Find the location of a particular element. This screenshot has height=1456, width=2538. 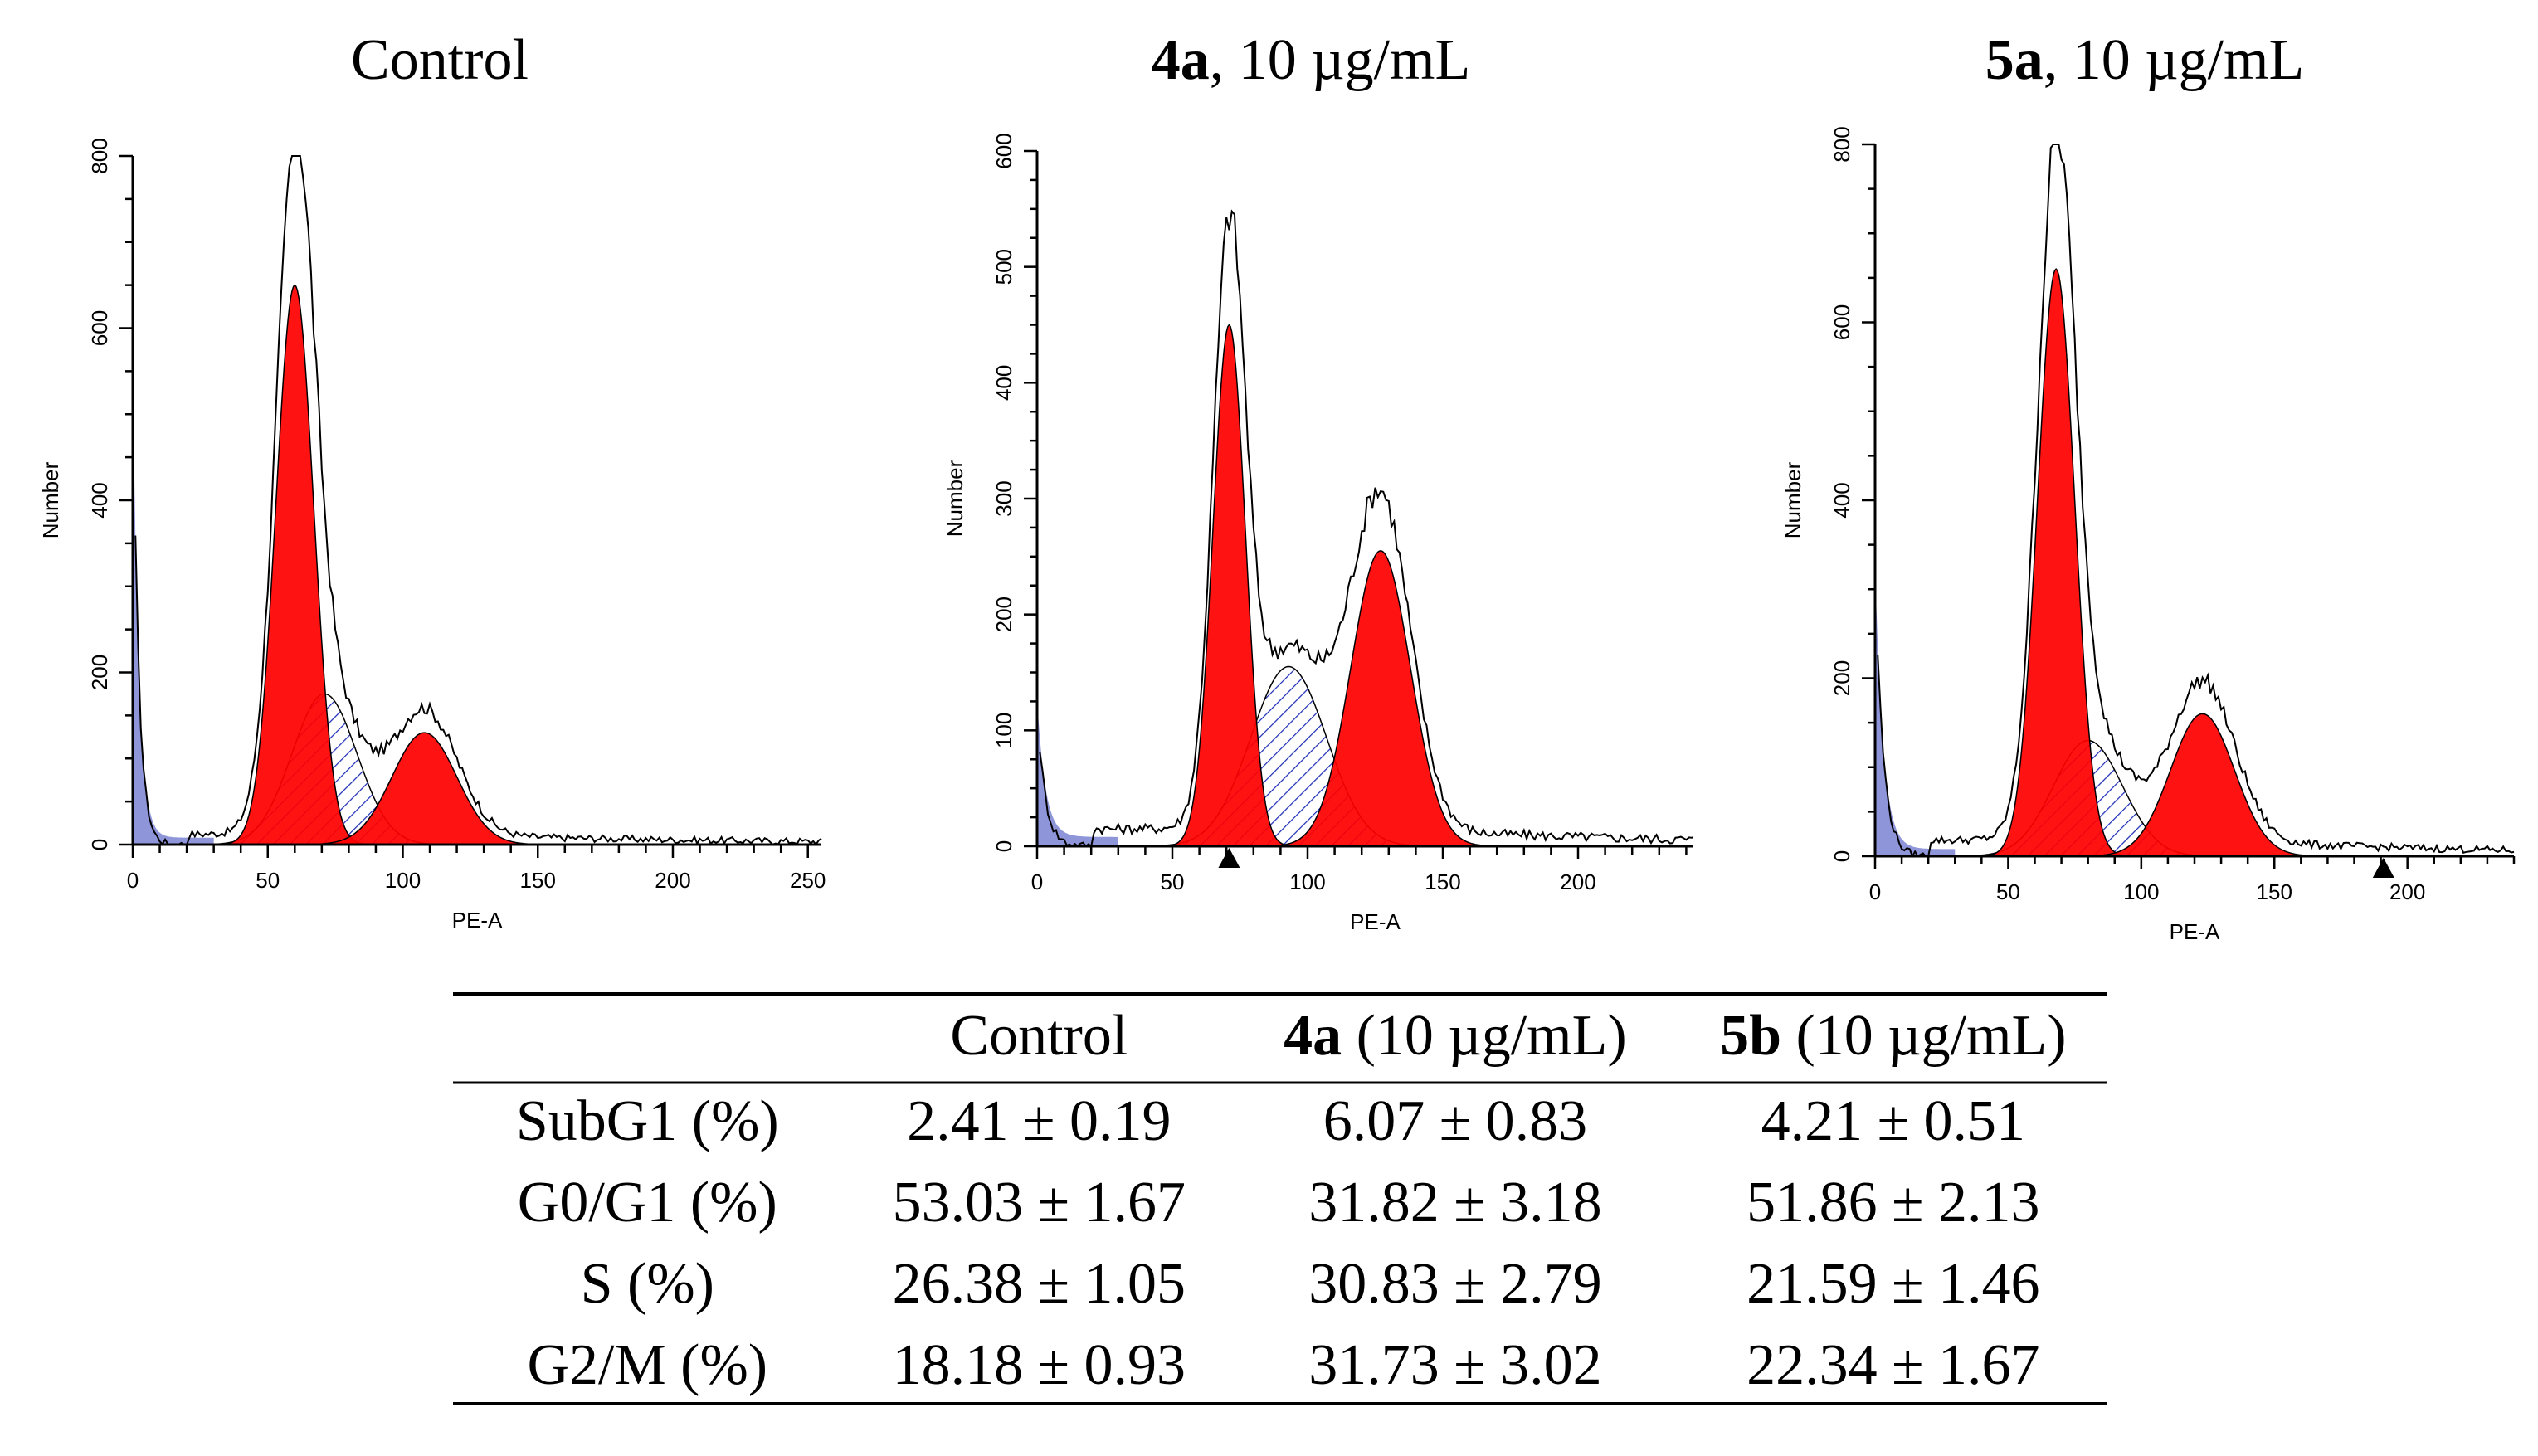

row-label: G2/M (%) is located at coordinates (647, 1365).